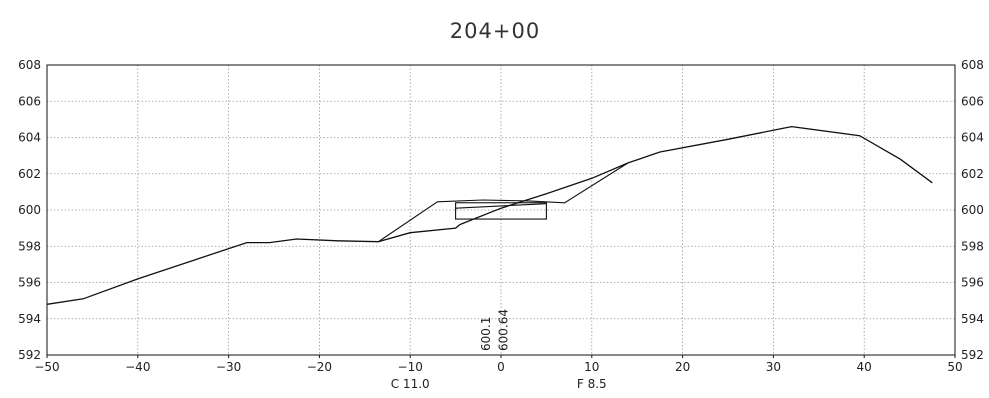 This screenshot has height=398, width=989. I want to click on y-tick-label-right: 596, so click(972, 283).